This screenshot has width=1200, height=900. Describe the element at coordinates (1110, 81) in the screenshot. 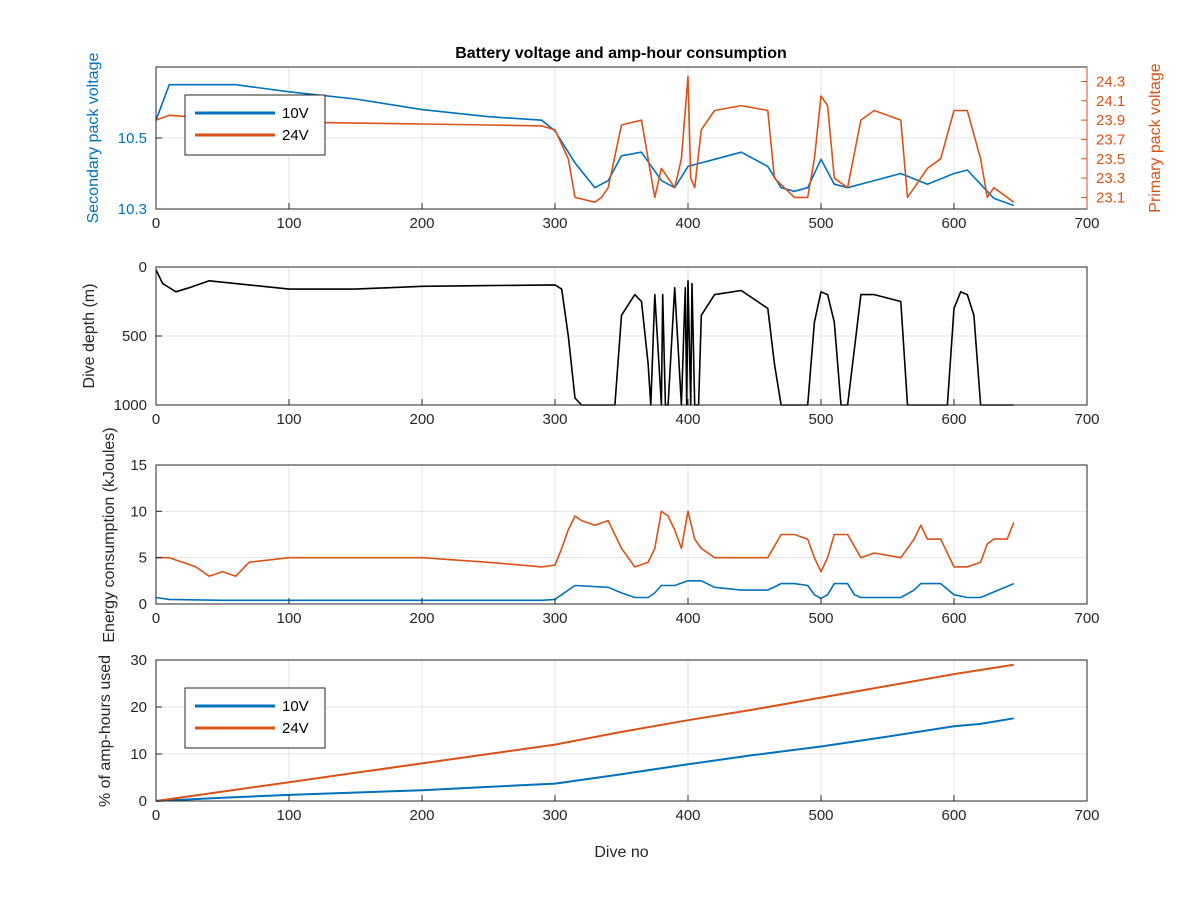

I see `y-right-tick-label: 24.3` at that location.